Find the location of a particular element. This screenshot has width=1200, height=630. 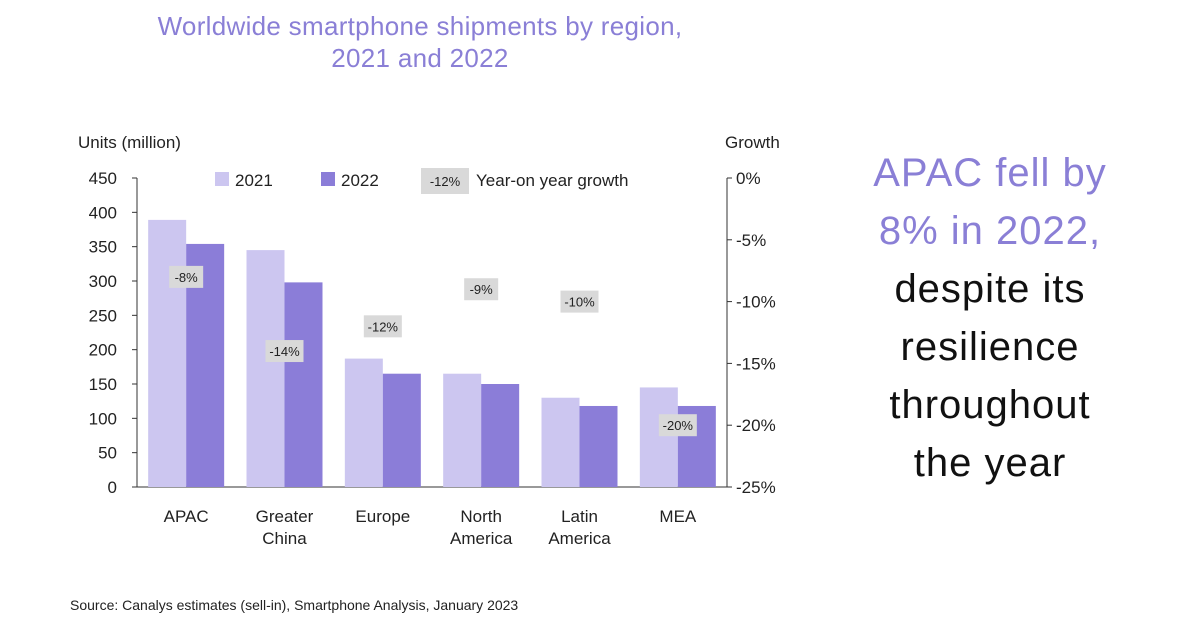

y-tick-label: 300 is located at coordinates (103, 281).